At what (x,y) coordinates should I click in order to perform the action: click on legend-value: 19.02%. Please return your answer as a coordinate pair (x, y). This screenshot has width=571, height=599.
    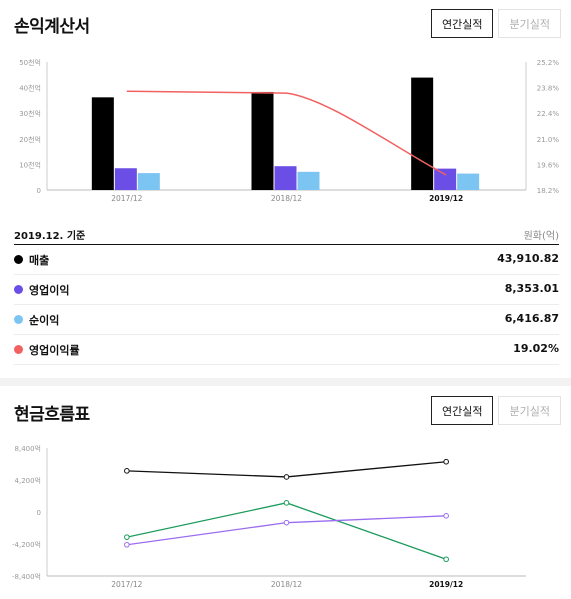
    Looking at the image, I should click on (536, 348).